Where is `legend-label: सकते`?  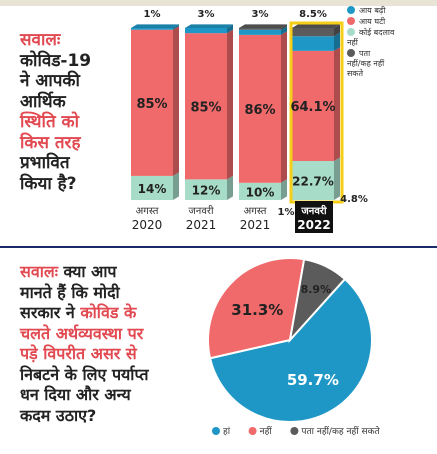 legend-label: सकते is located at coordinates (355, 73).